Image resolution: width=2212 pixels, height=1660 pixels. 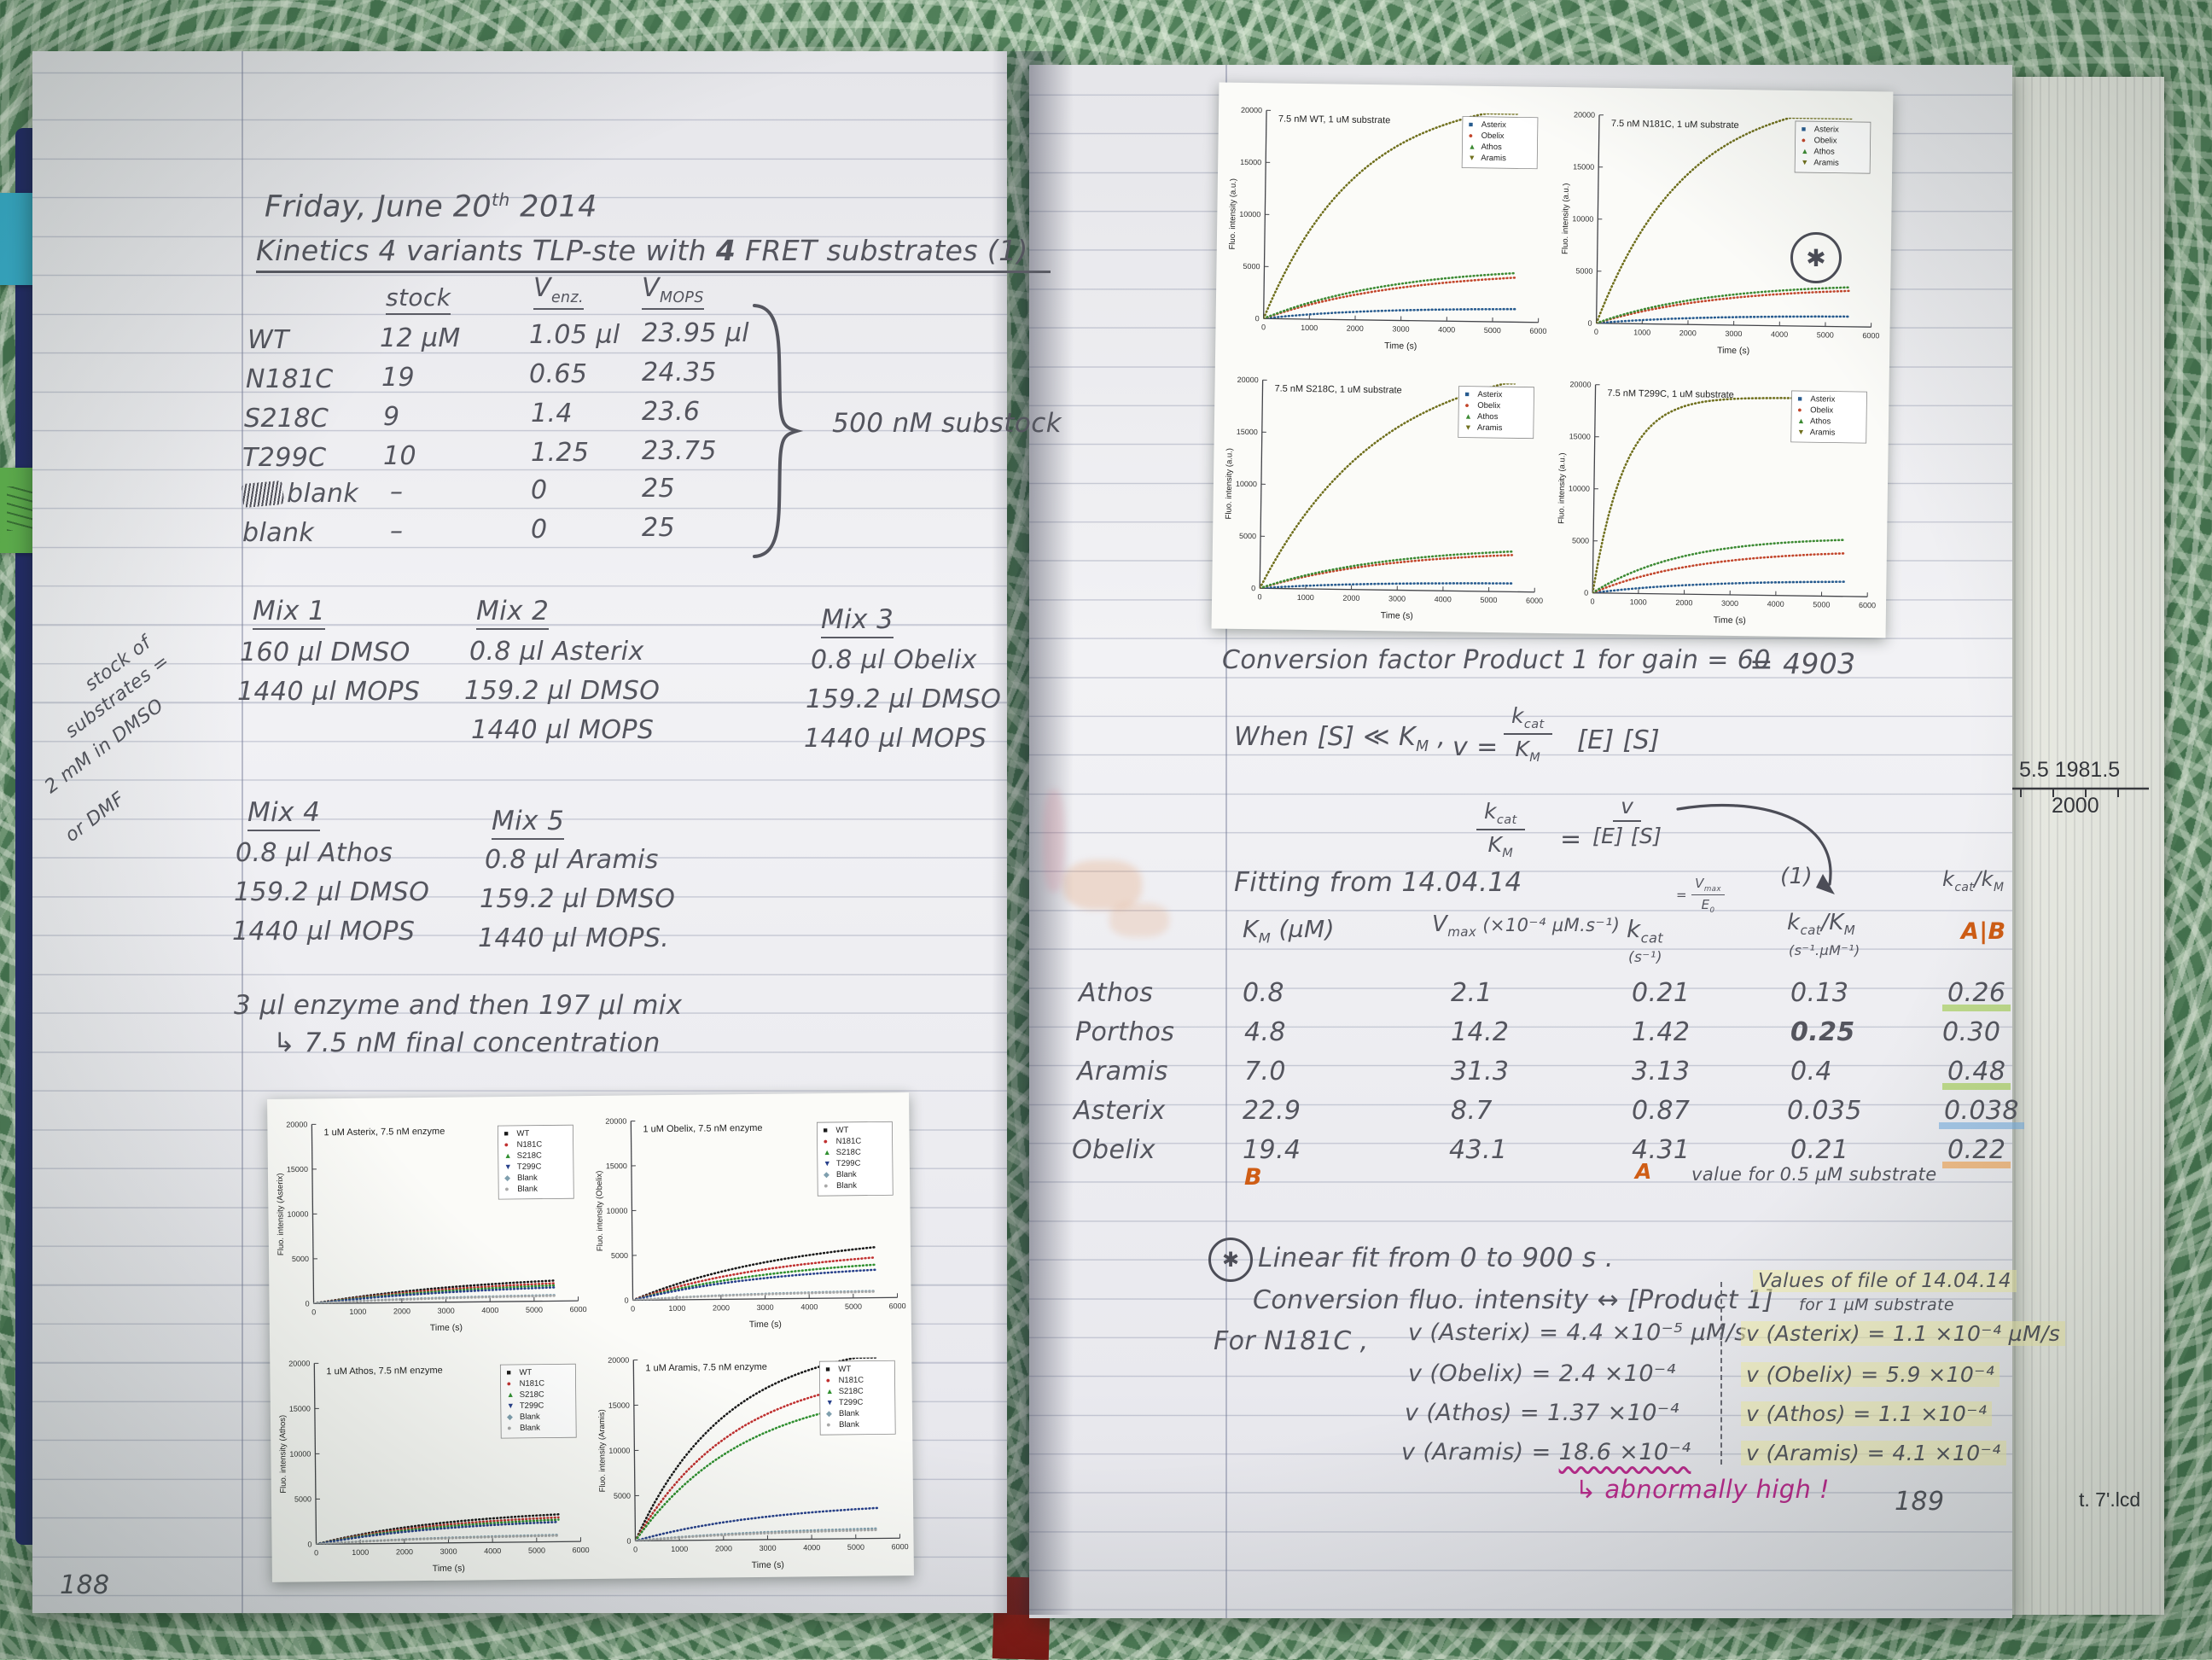 I want to click on mix-label: Mix 5, so click(x=528, y=823).